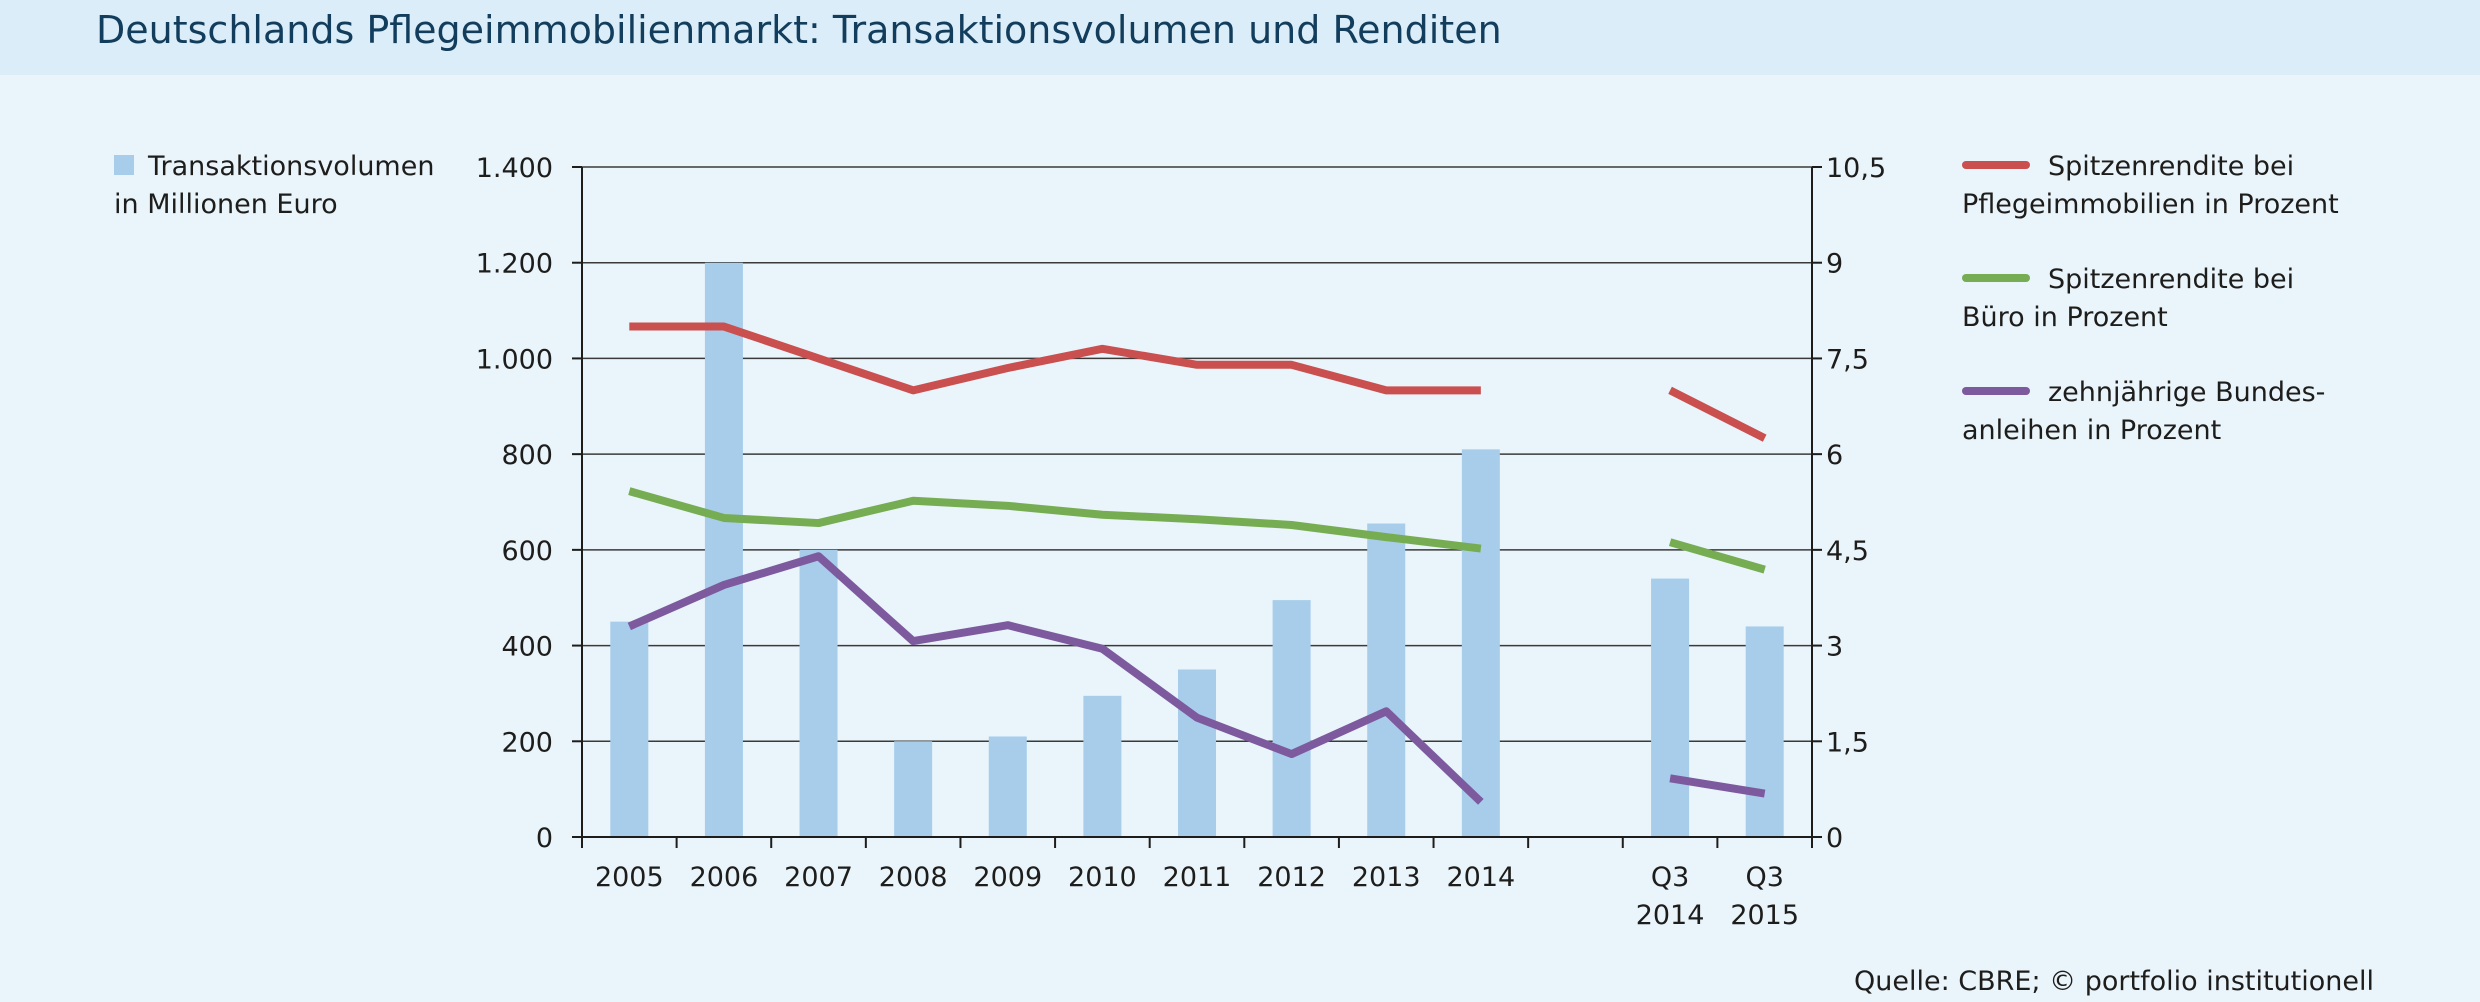  I want to click on x-tick-label: 2007, so click(818, 877).